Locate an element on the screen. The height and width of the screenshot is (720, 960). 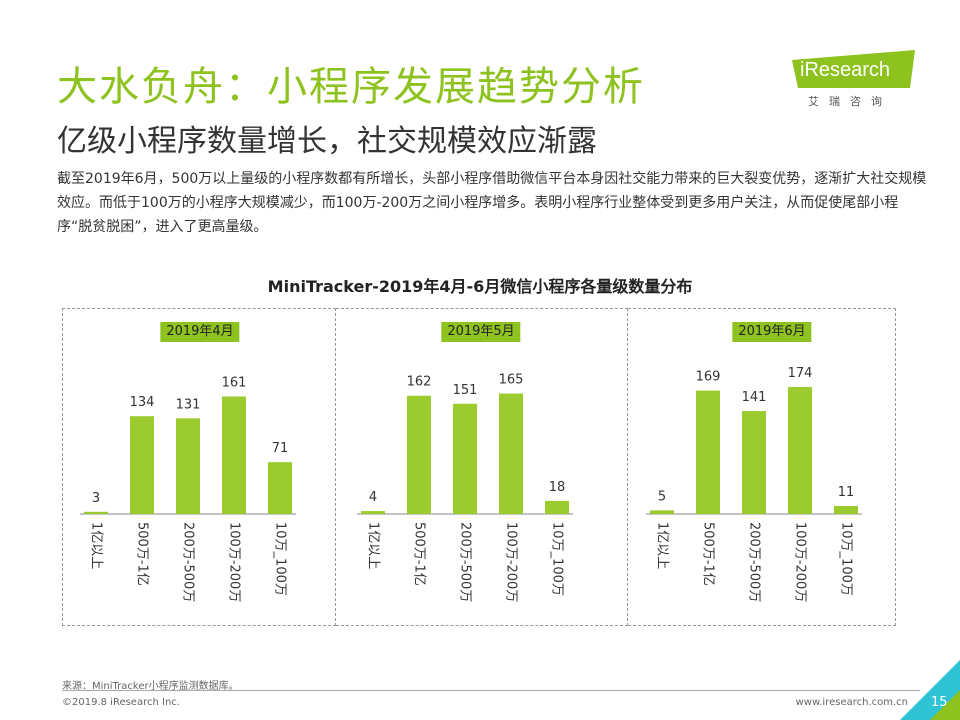
month-badge: 2019年6月 is located at coordinates (772, 332).